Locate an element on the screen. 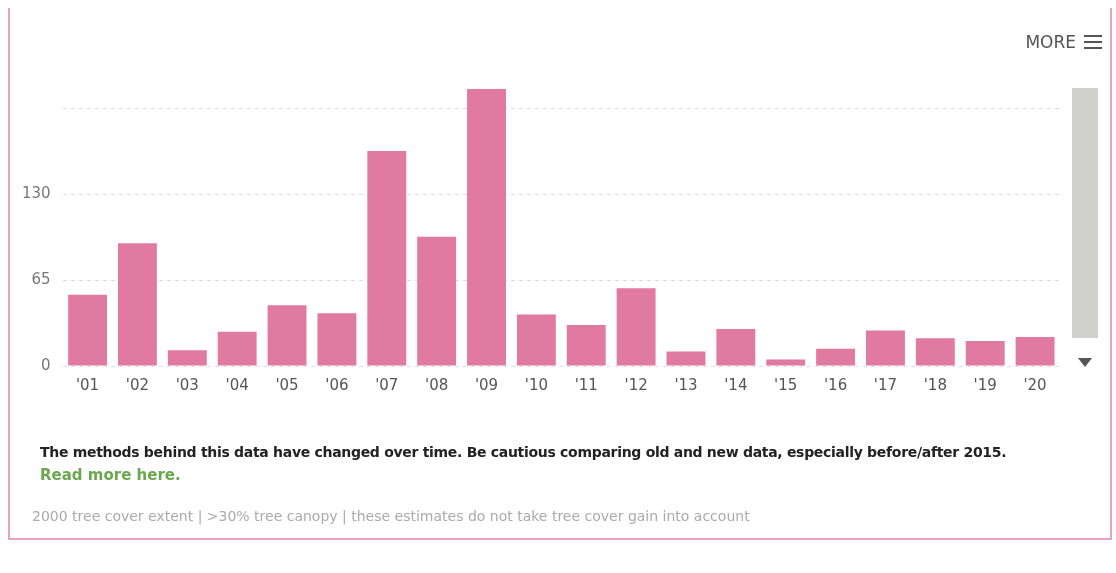 This screenshot has height=573, width=1116. x-tick-label: '09 is located at coordinates (486, 384).